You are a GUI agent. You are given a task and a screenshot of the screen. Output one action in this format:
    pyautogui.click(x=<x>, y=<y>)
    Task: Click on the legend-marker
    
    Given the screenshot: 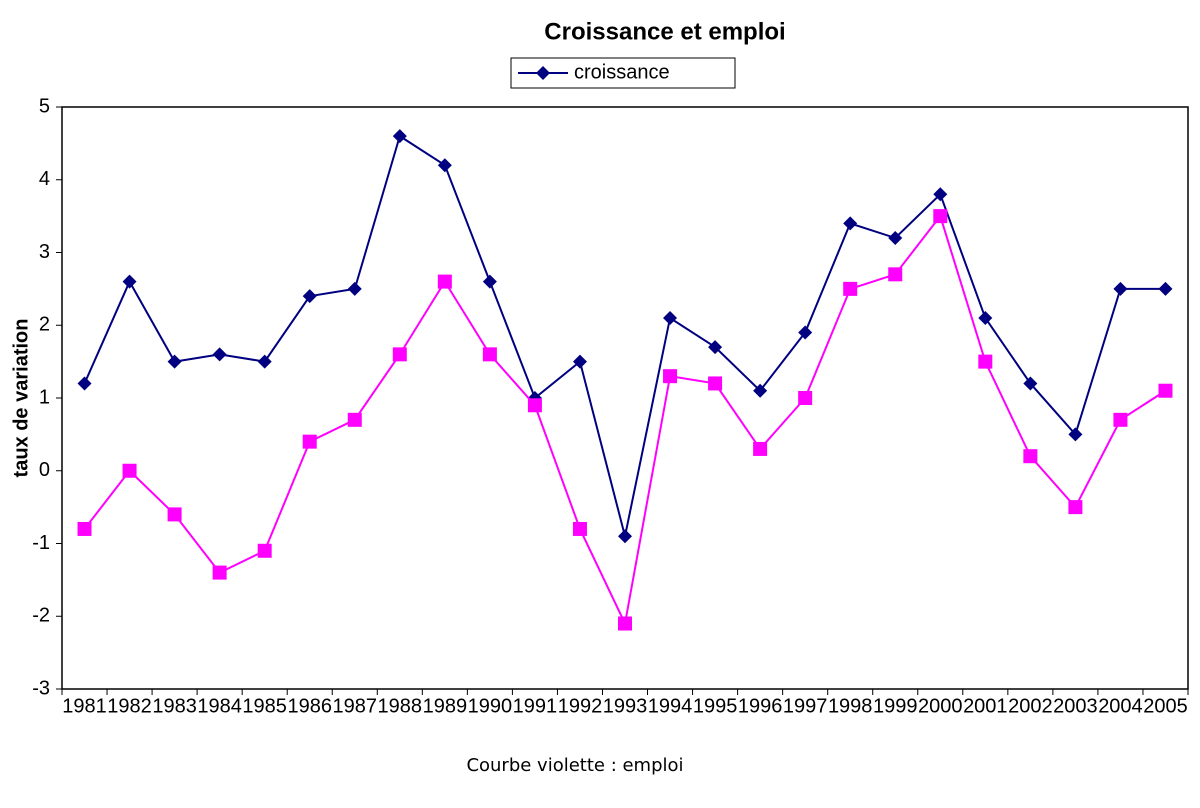 What is the action you would take?
    pyautogui.click(x=543, y=73)
    